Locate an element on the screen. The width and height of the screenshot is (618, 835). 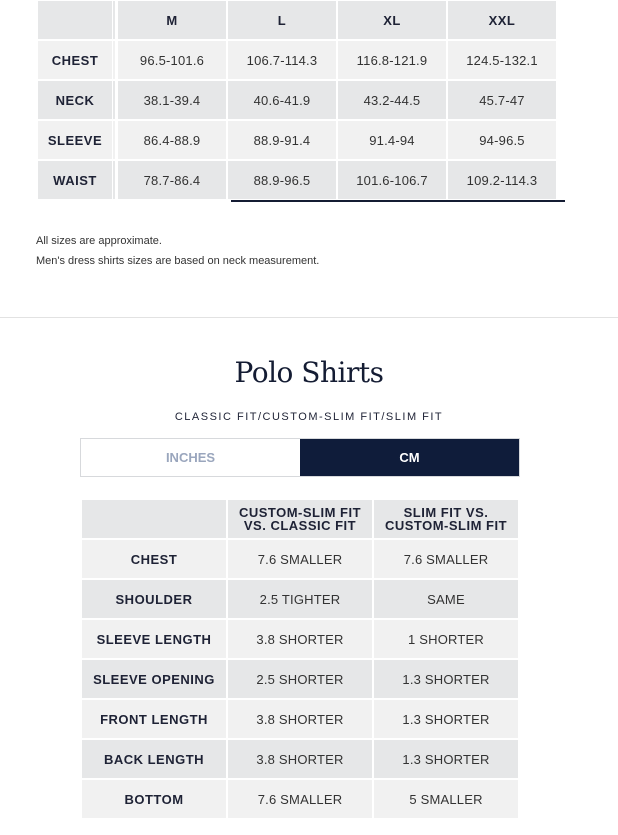
table-cell: 2.5 TIGHTER is located at coordinates (300, 599).